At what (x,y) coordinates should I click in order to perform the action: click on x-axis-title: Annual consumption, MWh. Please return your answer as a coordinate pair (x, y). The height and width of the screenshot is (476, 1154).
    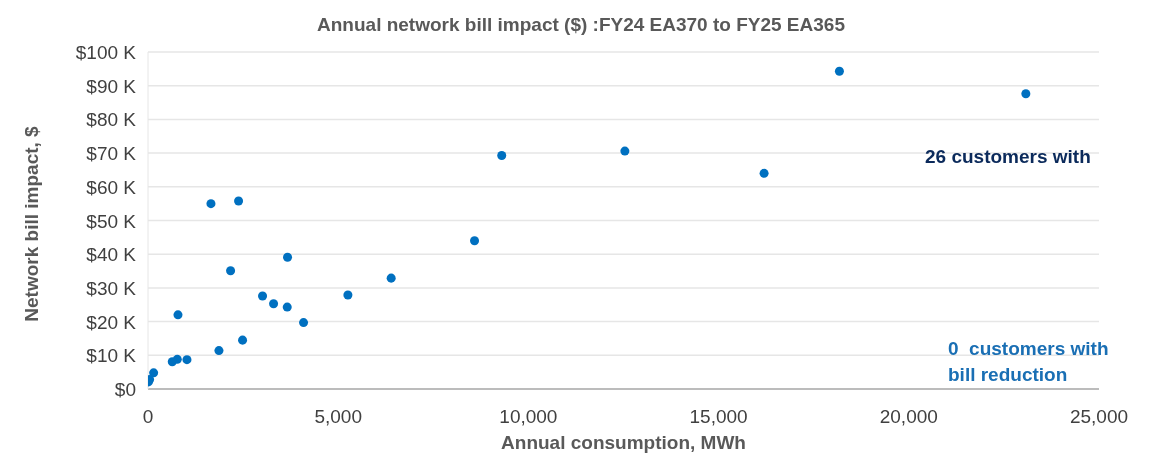
    Looking at the image, I should click on (623, 443).